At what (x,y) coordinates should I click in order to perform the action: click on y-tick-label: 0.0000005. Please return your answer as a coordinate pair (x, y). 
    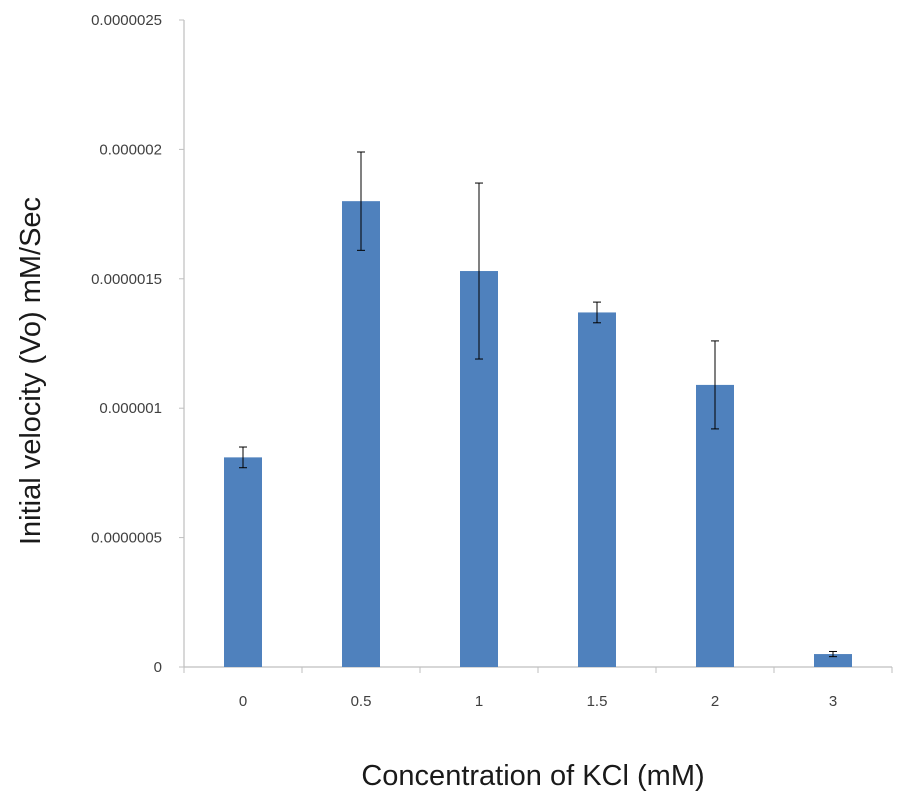
    Looking at the image, I should click on (126, 538).